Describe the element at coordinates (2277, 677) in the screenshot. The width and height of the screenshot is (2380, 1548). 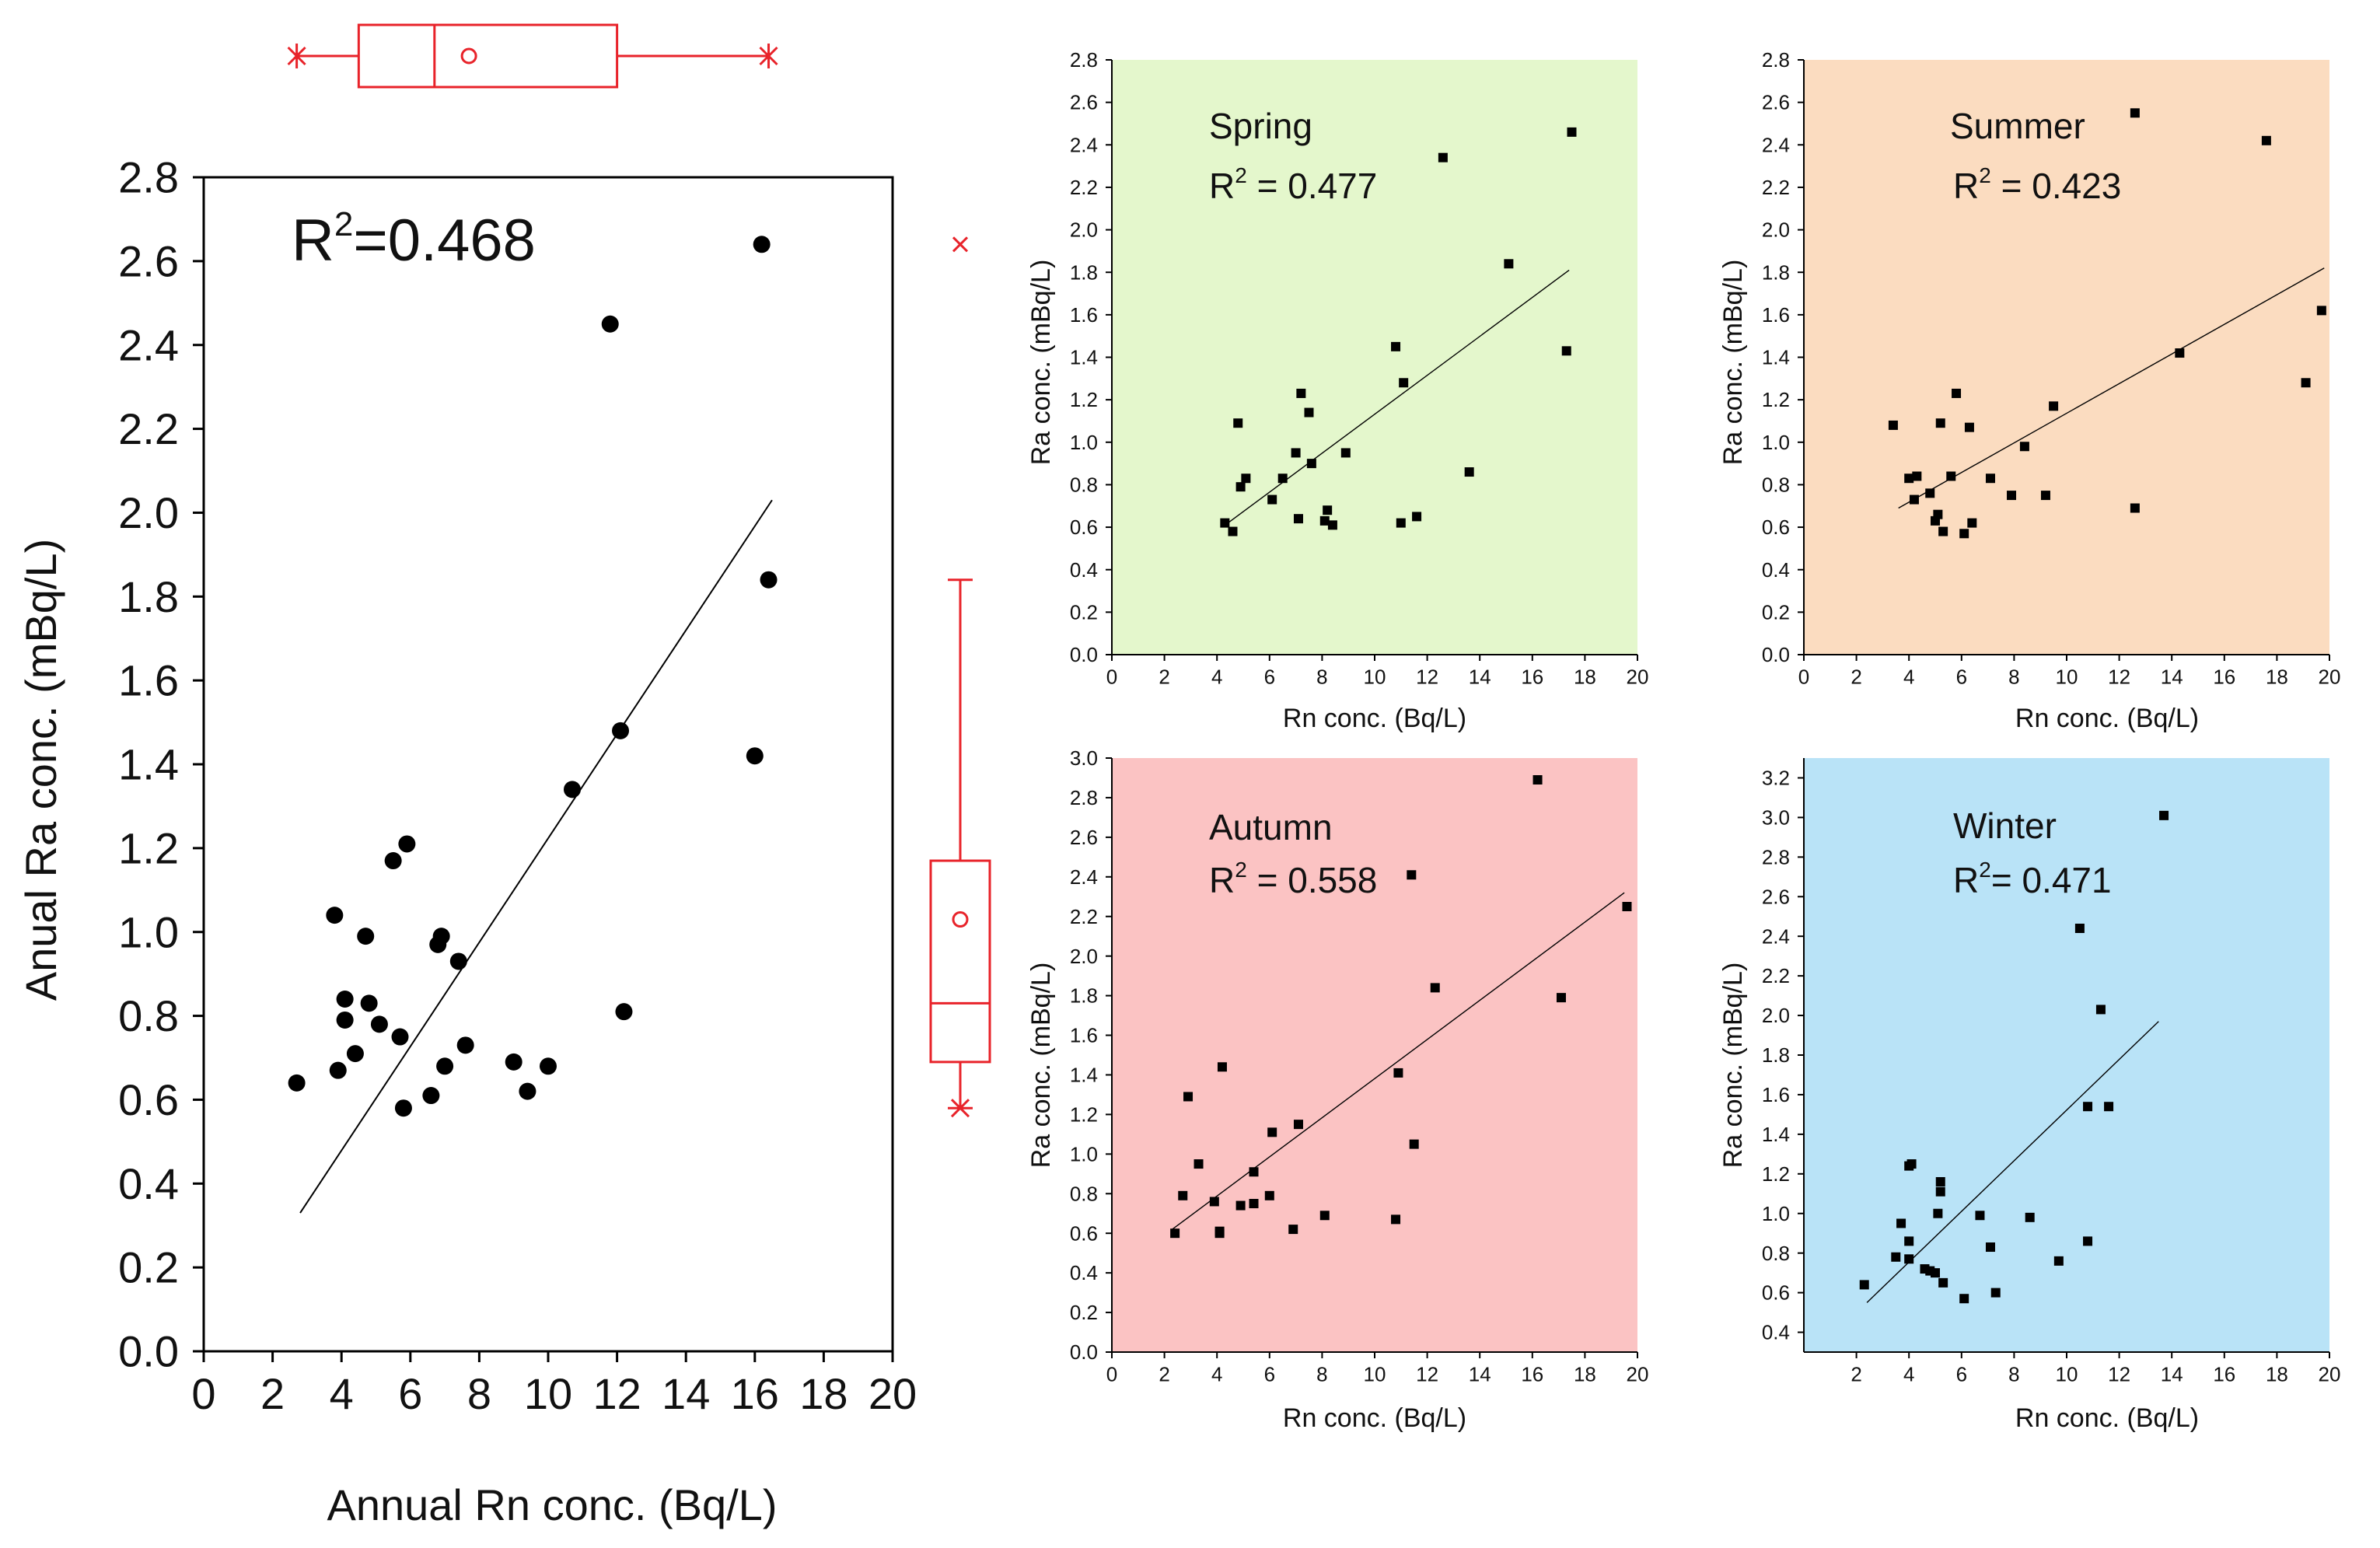
I see `summer-x-tick-label: 18` at that location.